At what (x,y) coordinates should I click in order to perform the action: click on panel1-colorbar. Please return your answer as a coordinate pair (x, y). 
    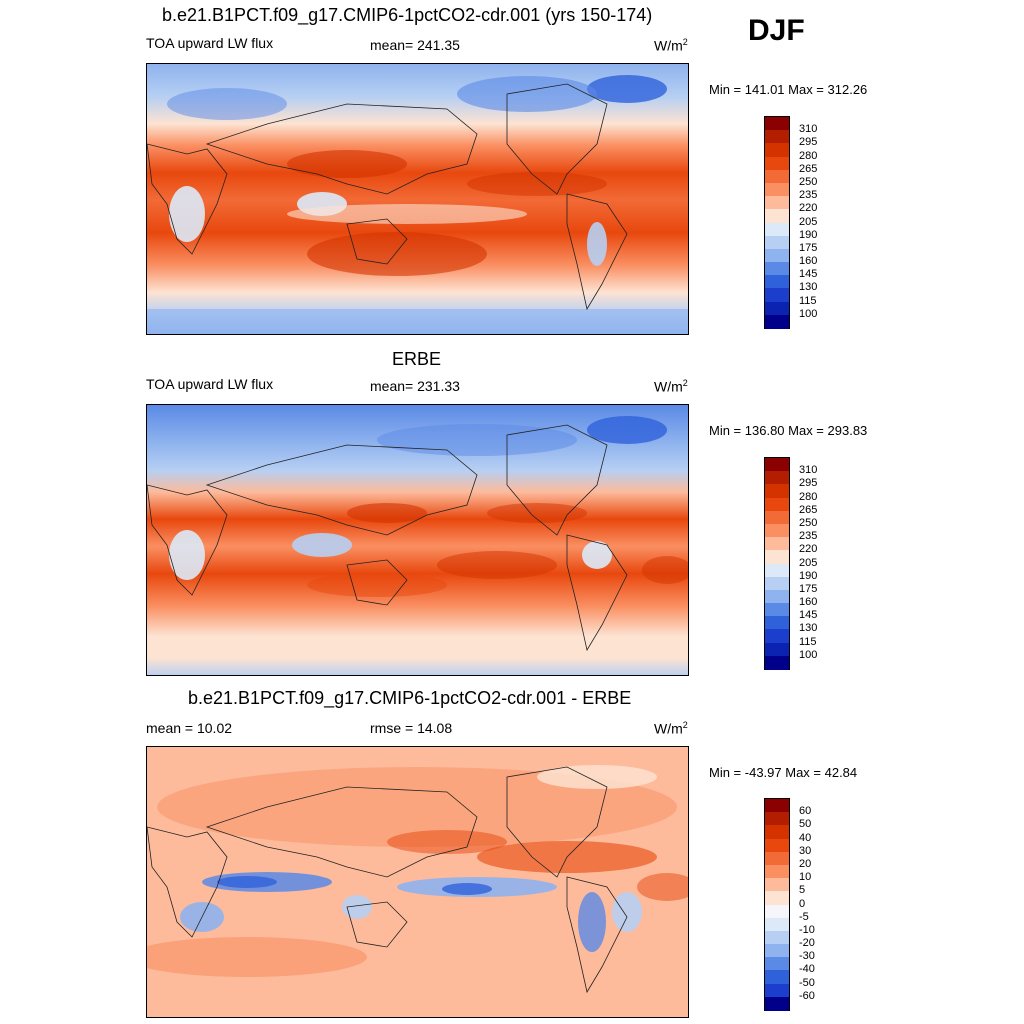
    Looking at the image, I should click on (777, 222).